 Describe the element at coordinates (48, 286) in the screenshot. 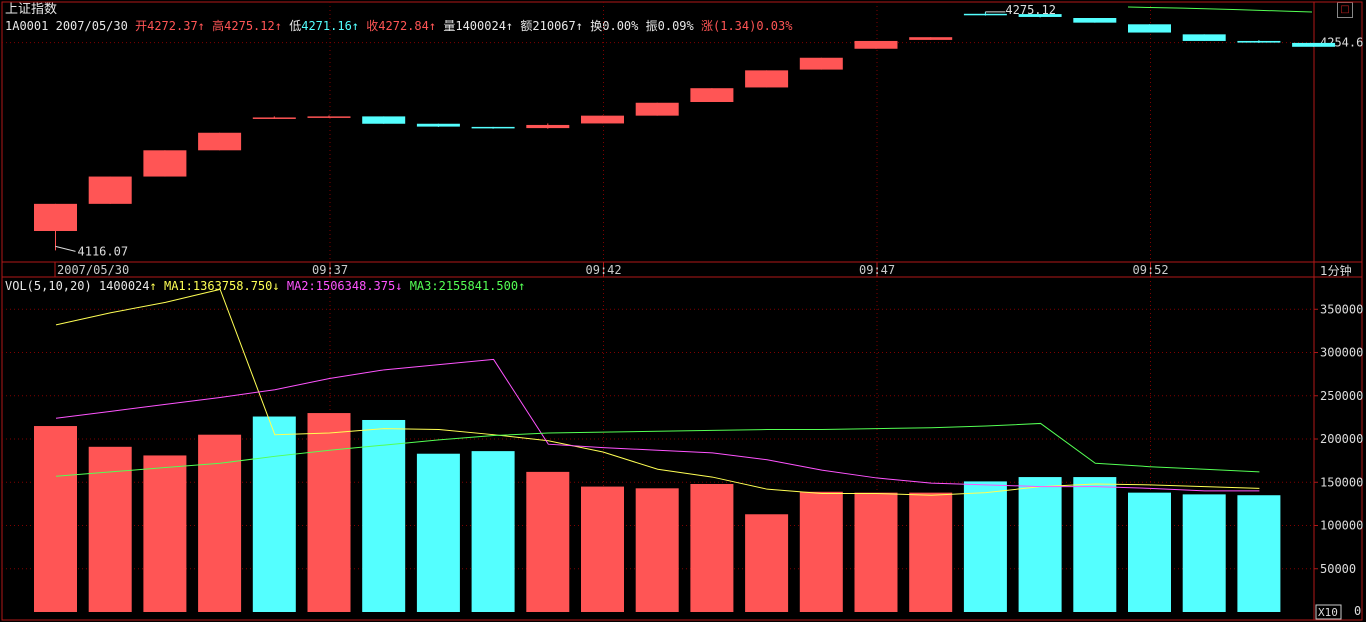

I see `volume-indicator-name: VOL(5,10,20)` at that location.